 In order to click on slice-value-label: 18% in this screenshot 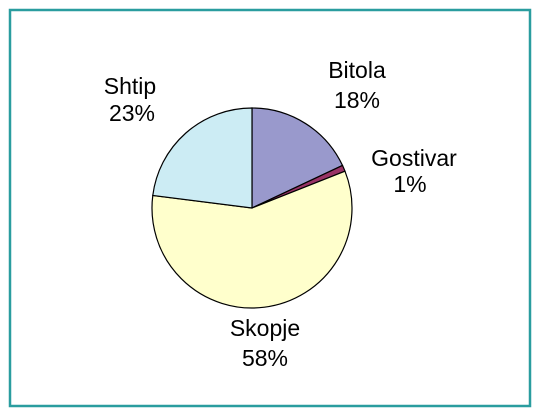, I will do `click(357, 100)`.